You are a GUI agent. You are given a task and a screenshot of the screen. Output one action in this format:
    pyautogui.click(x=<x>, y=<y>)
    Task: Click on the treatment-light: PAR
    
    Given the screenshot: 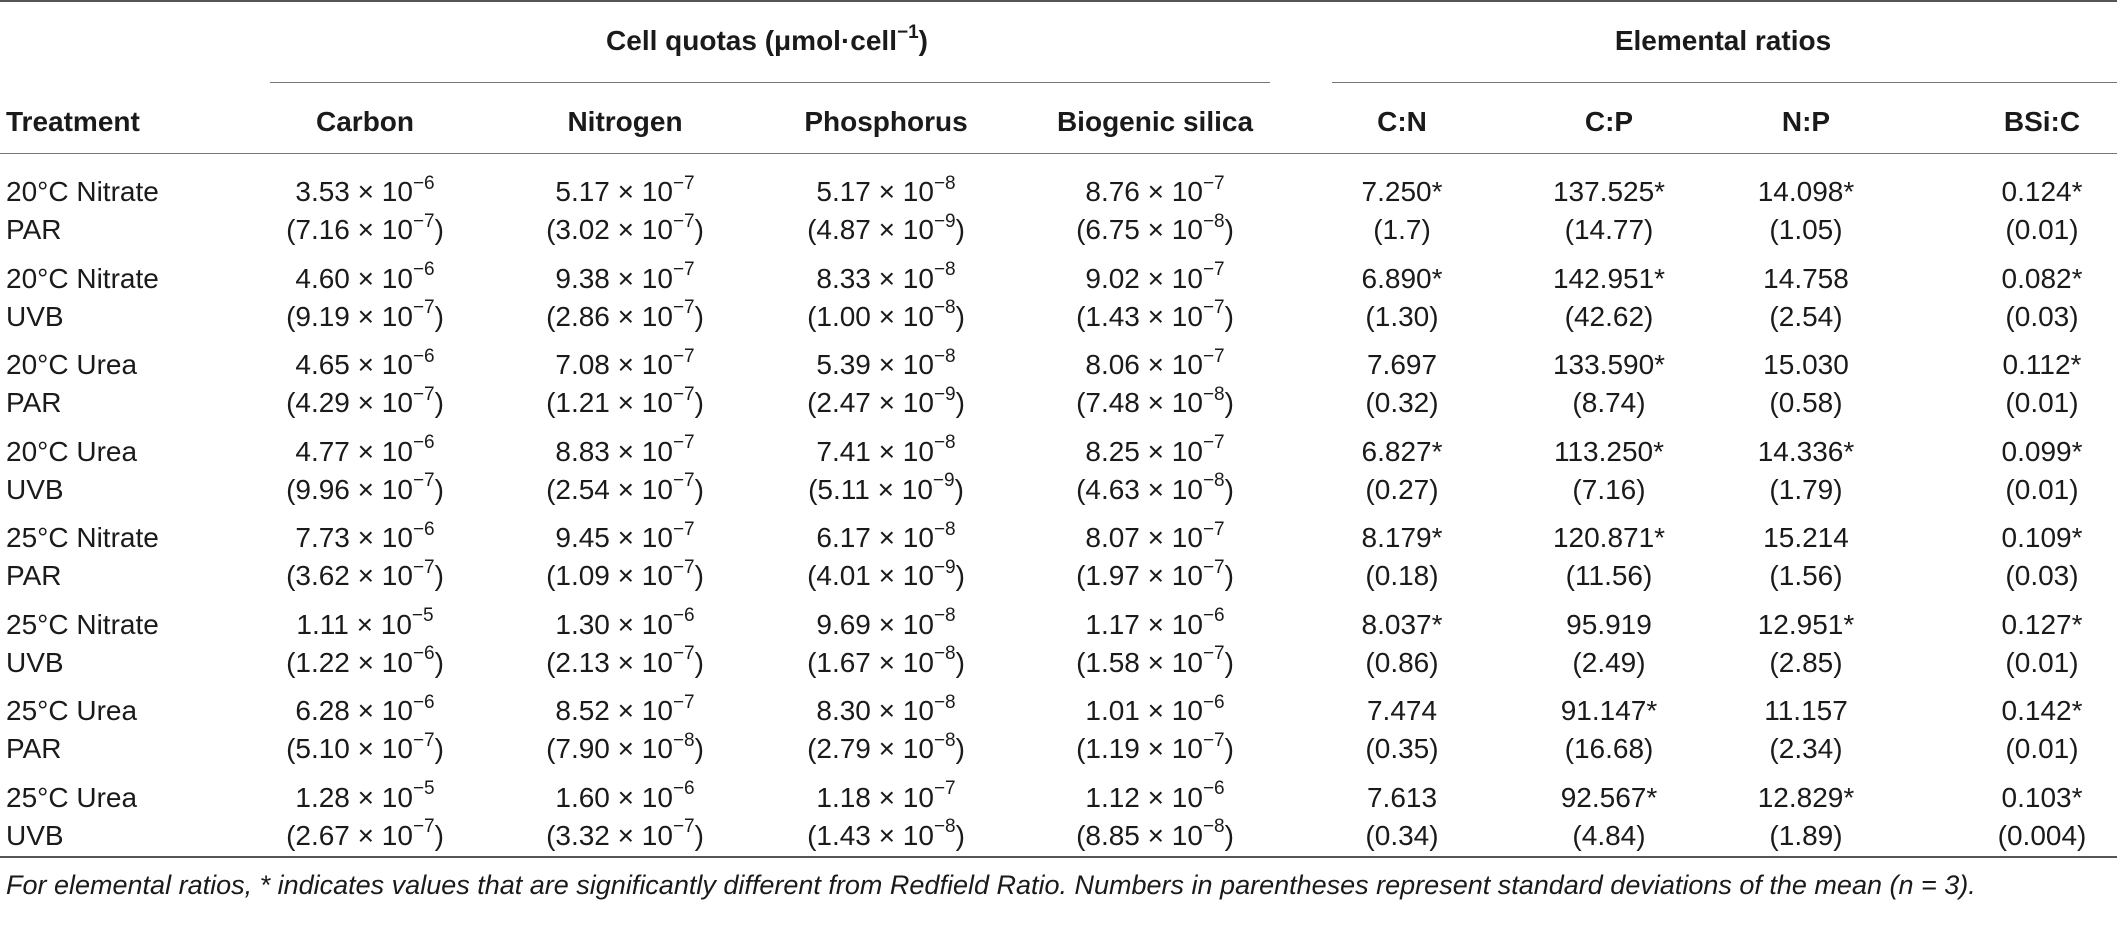 What is the action you would take?
    pyautogui.click(x=34, y=575)
    